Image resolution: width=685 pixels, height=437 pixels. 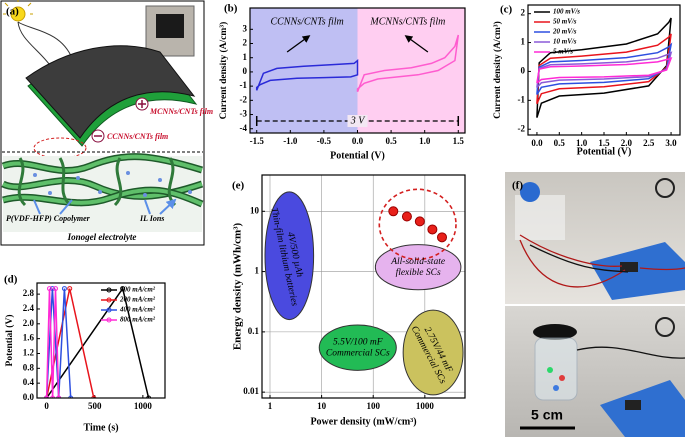 What do you see at coordinates (9, 341) in the screenshot?
I see `y-axis-label: Potential (V)` at bounding box center [9, 341].